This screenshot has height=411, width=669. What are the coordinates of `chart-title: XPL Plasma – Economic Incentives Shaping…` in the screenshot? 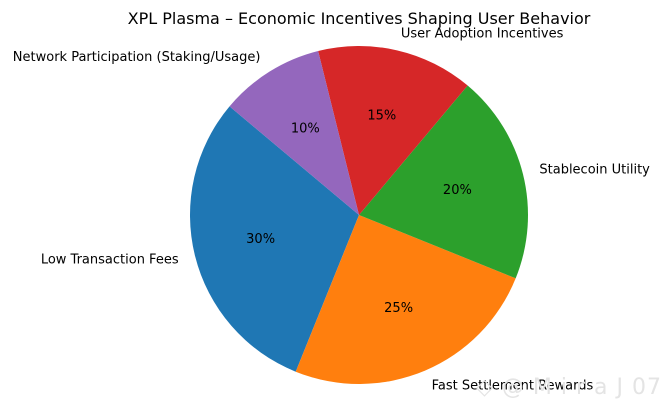 It's located at (359, 18).